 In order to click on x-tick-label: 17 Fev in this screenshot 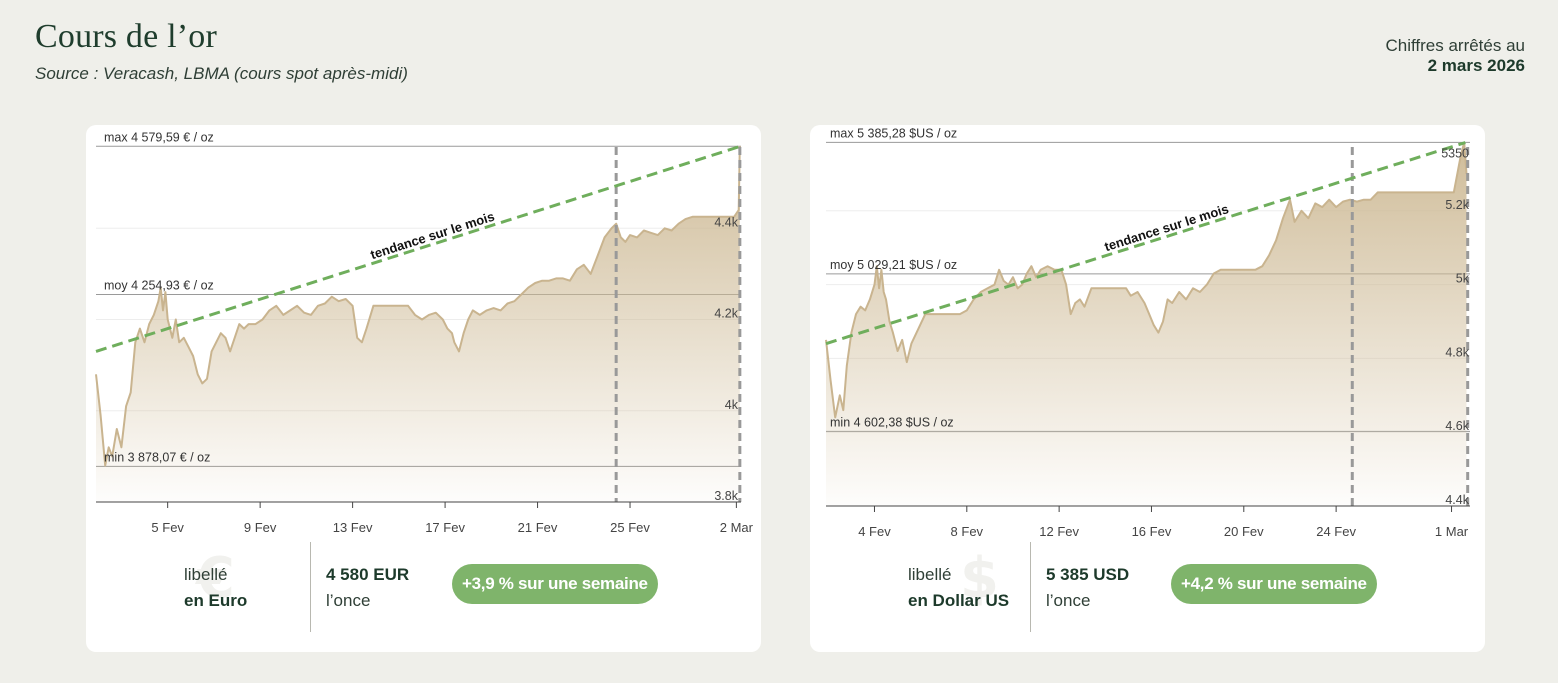, I will do `click(445, 527)`.